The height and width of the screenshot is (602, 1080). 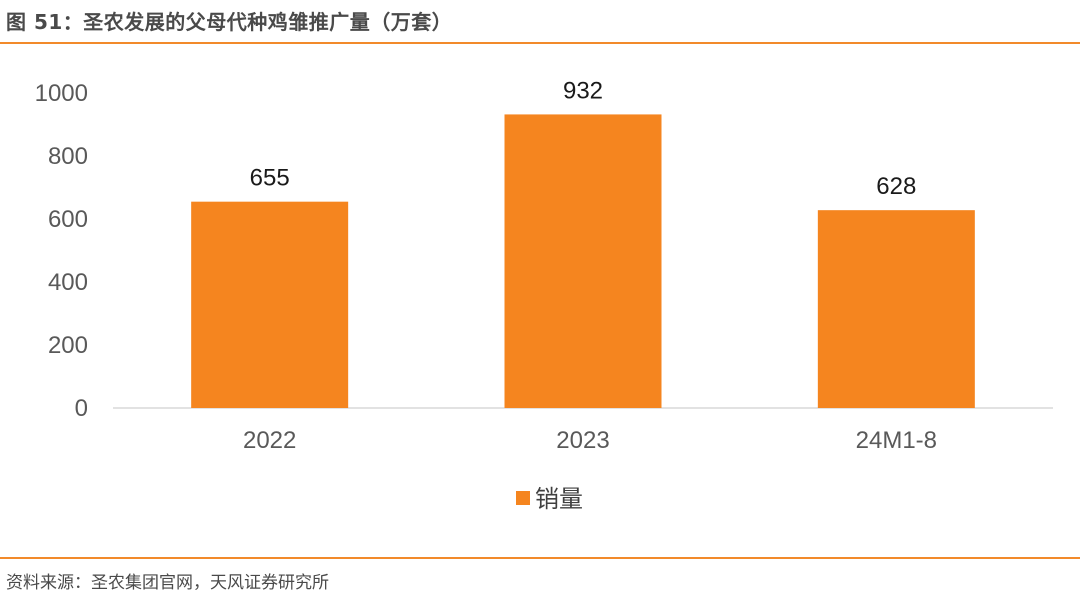 What do you see at coordinates (61, 93) in the screenshot?
I see `y-tick-label: 1000` at bounding box center [61, 93].